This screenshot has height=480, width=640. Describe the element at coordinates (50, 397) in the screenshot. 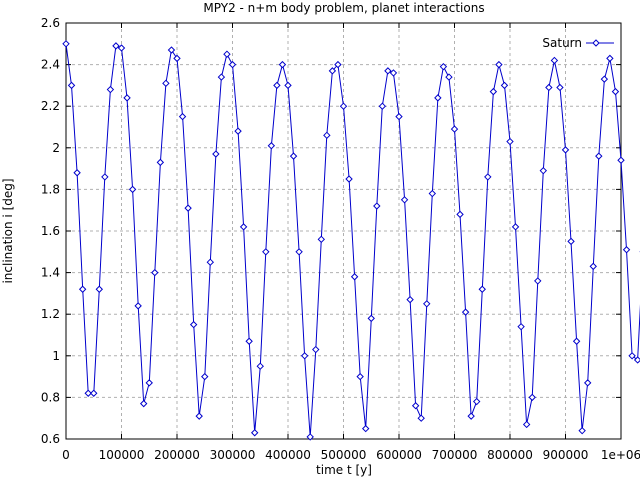

I see `y-tick-label: 0.8` at that location.